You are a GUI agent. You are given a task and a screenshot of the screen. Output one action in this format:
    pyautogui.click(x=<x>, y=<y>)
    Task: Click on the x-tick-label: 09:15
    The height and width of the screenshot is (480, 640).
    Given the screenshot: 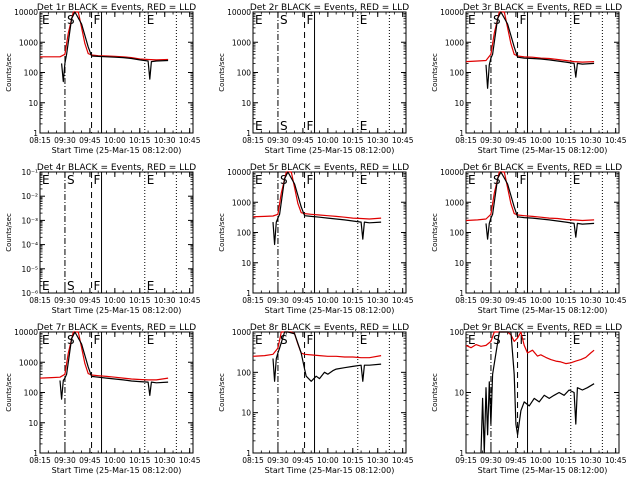 What is the action you would take?
    pyautogui.click(x=466, y=460)
    